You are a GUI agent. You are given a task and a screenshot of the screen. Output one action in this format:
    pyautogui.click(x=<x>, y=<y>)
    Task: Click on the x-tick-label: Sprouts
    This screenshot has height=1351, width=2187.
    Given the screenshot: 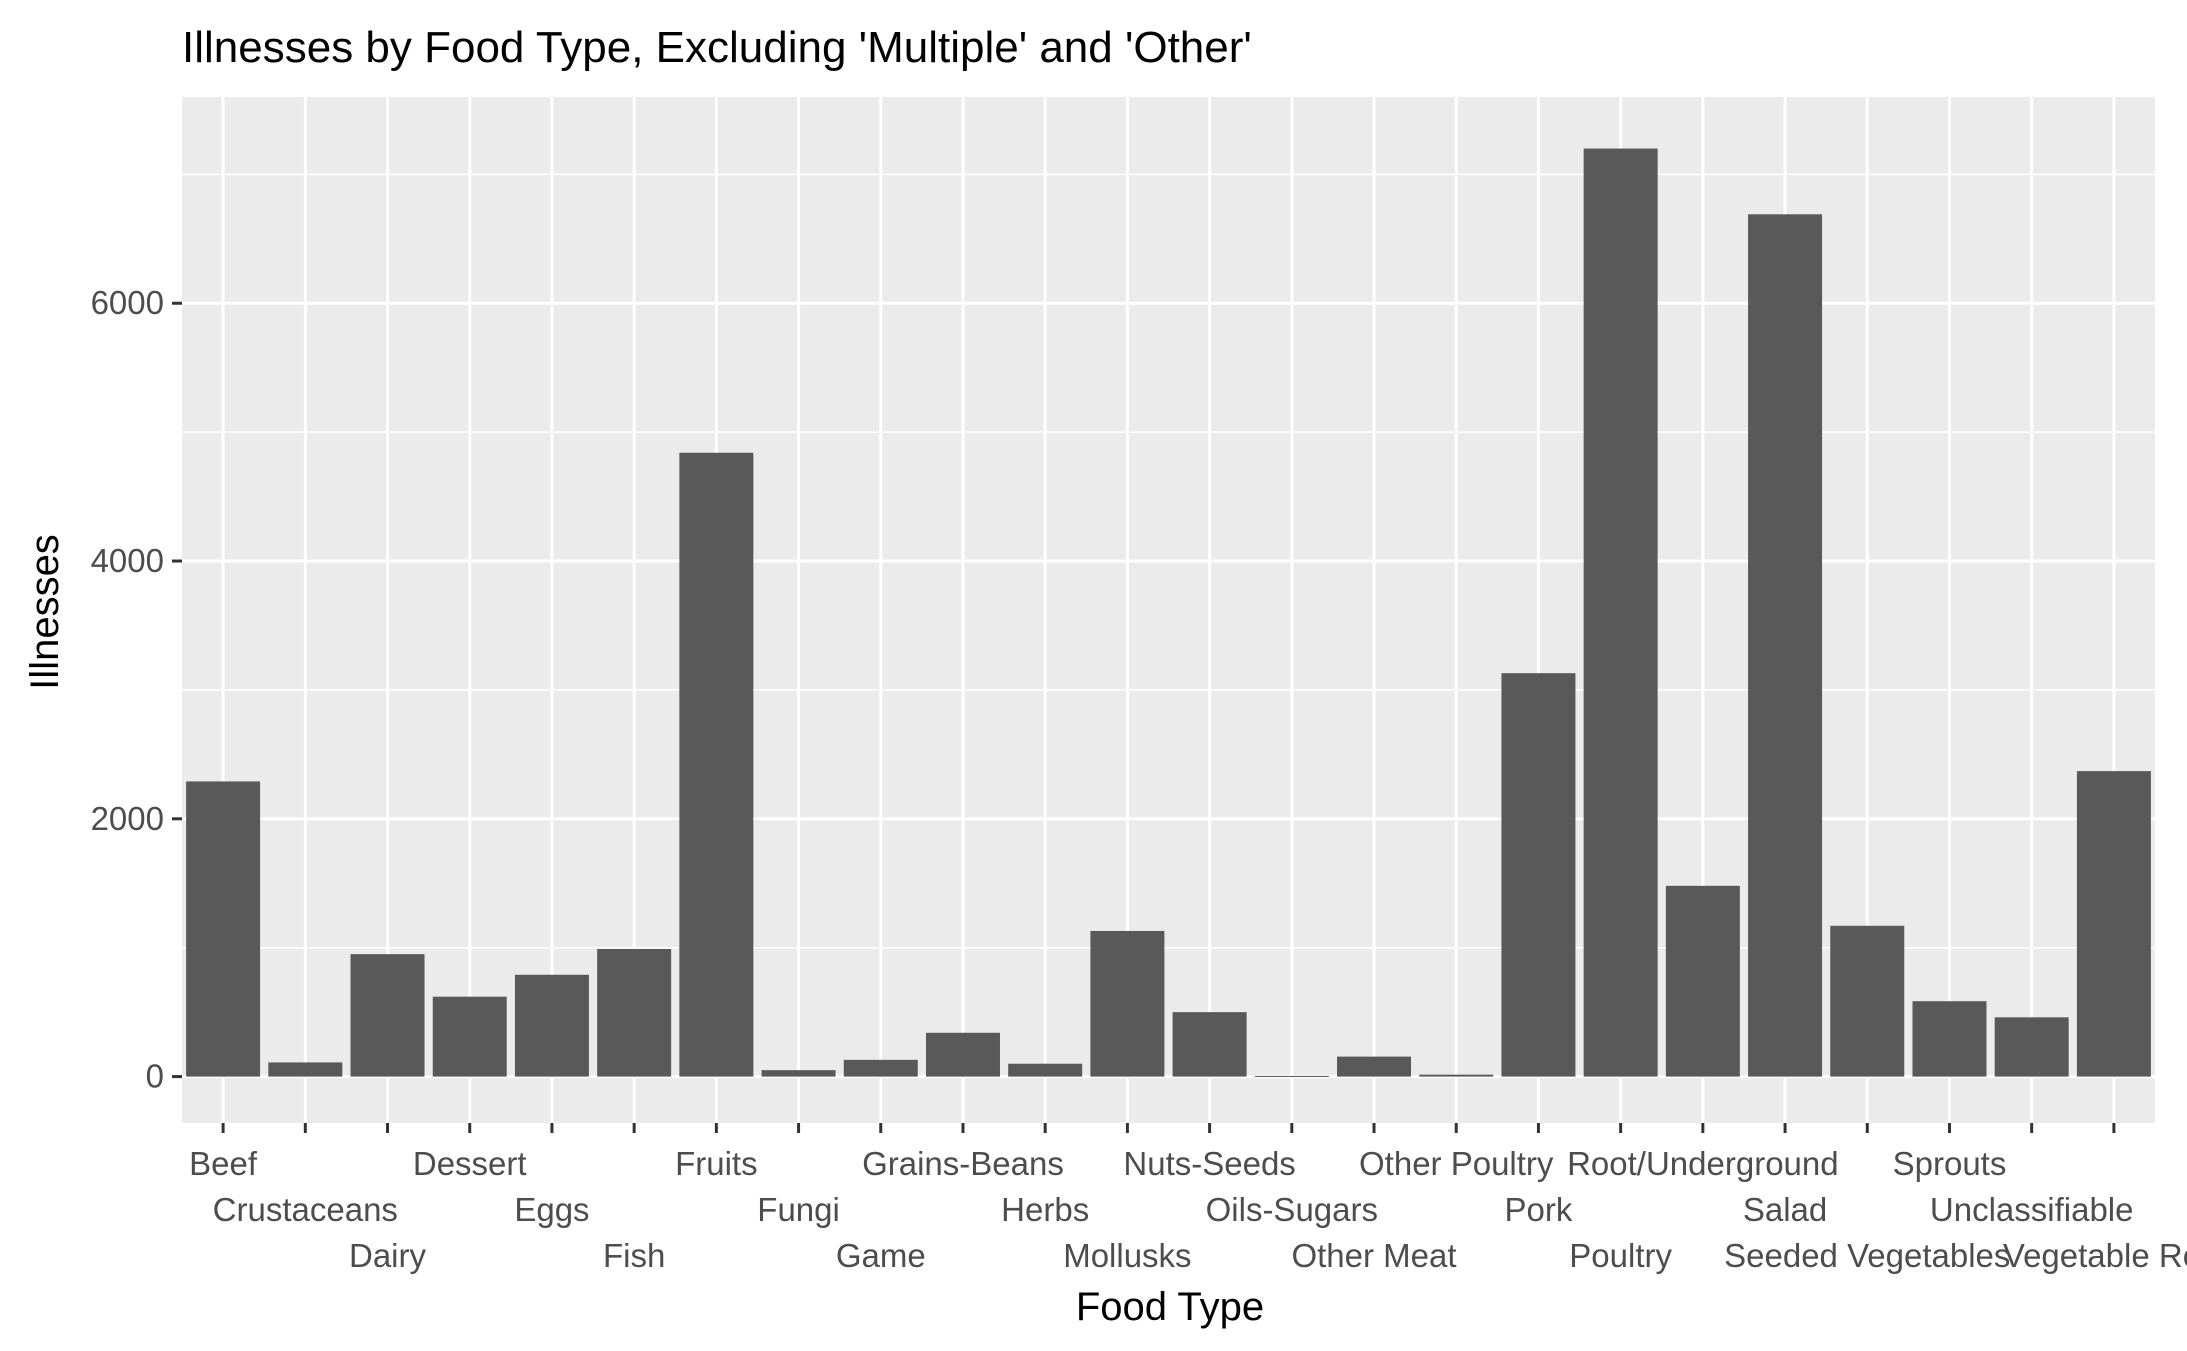 What is the action you would take?
    pyautogui.click(x=1950, y=1163)
    